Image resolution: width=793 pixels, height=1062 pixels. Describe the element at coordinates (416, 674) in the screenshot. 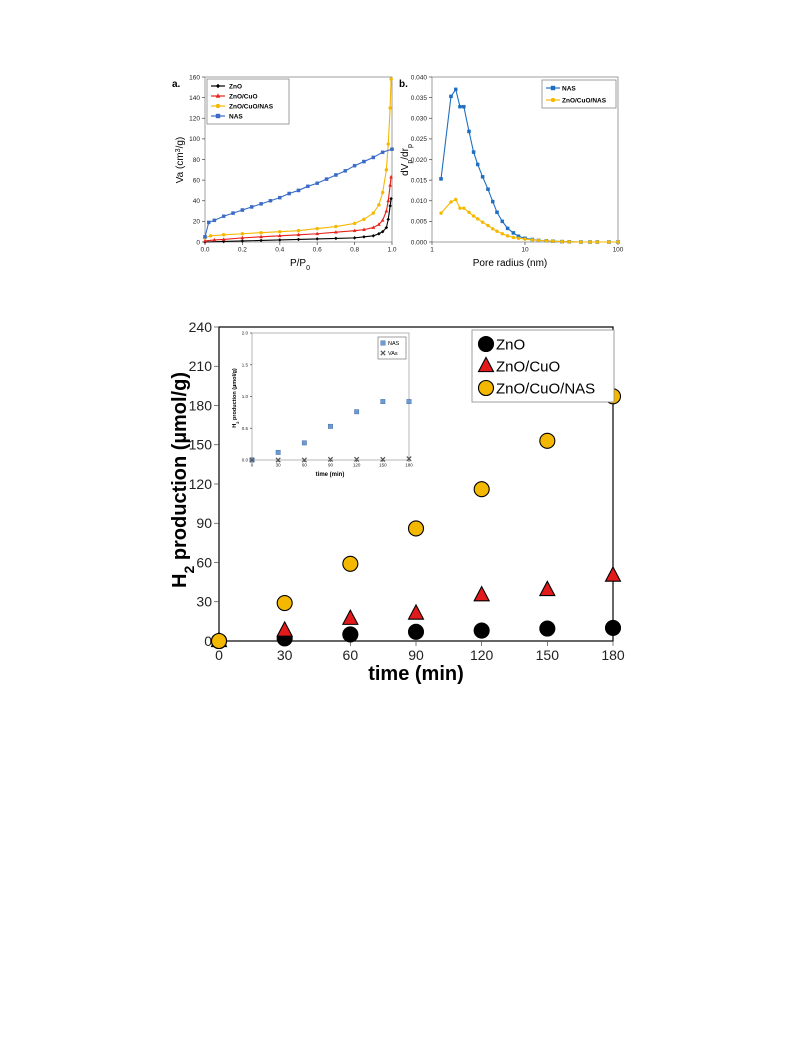

I see `main-xlabel: time (min)` at that location.